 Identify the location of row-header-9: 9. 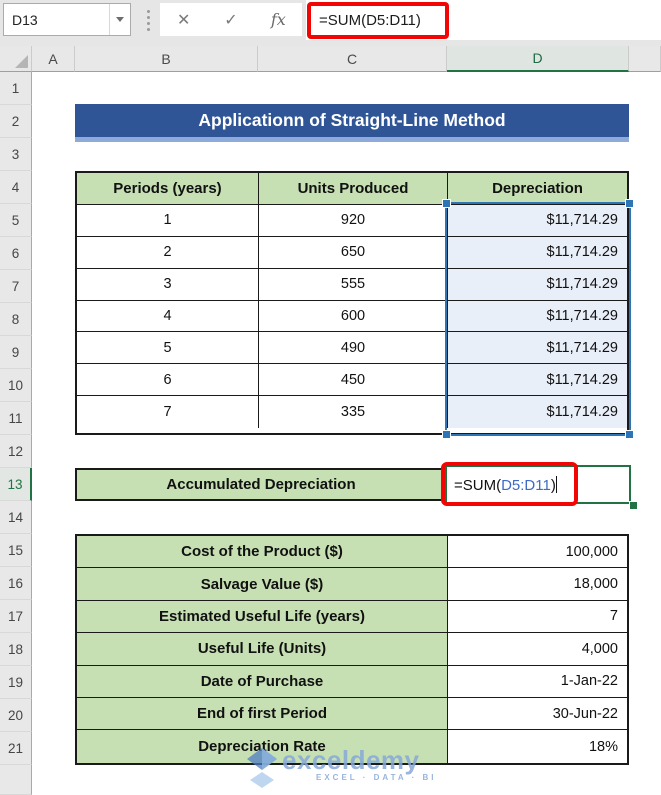
(16, 352).